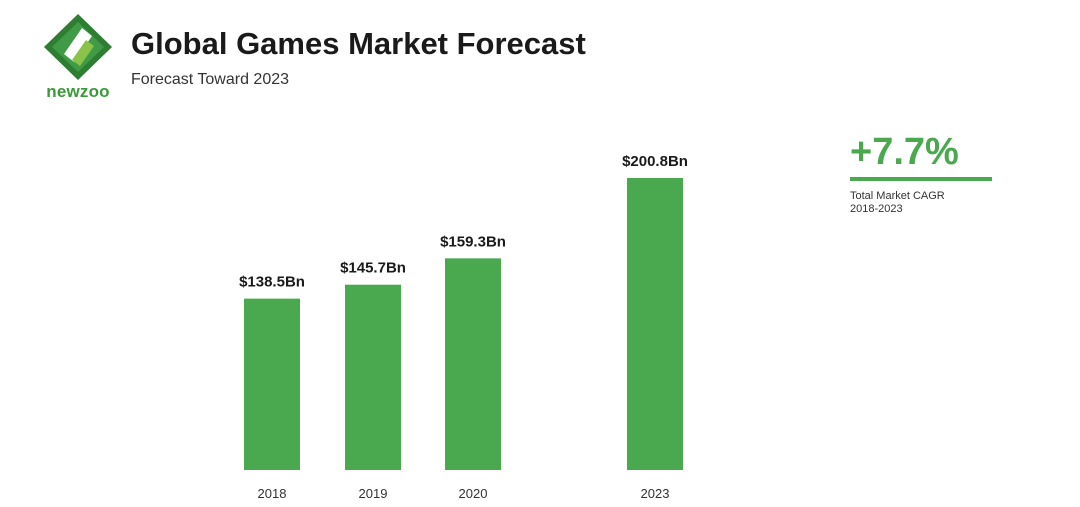  I want to click on page-subtitle: Forecast Toward 2023, so click(210, 79).